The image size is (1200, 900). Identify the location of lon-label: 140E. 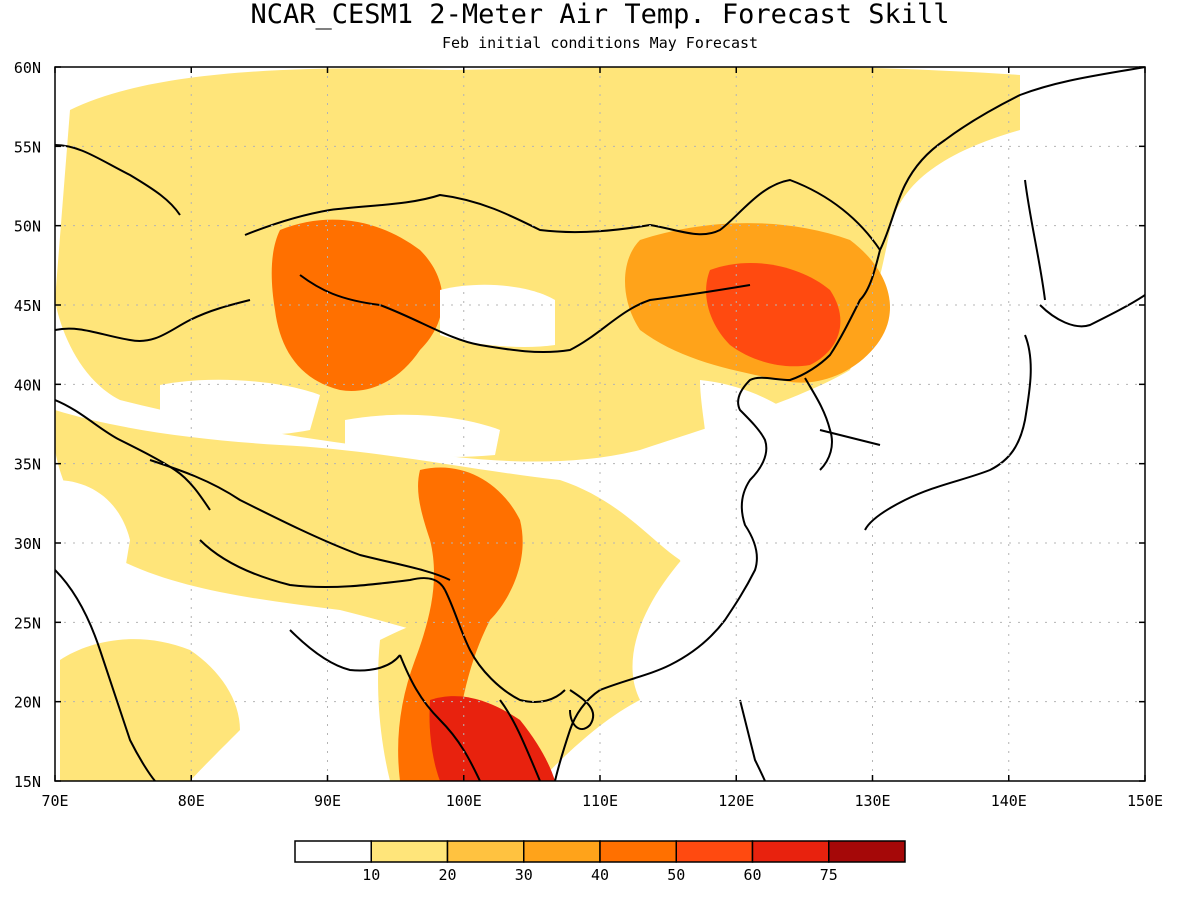
(1009, 801).